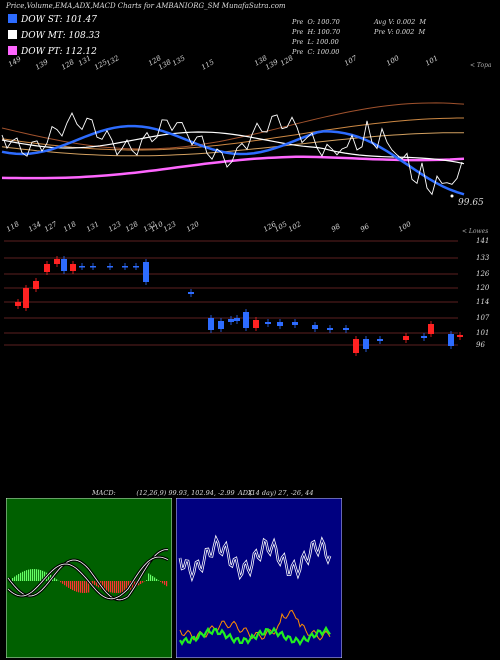 Image resolution: width=500 pixels, height=660 pixels. I want to click on adx-chart, so click(259, 578).